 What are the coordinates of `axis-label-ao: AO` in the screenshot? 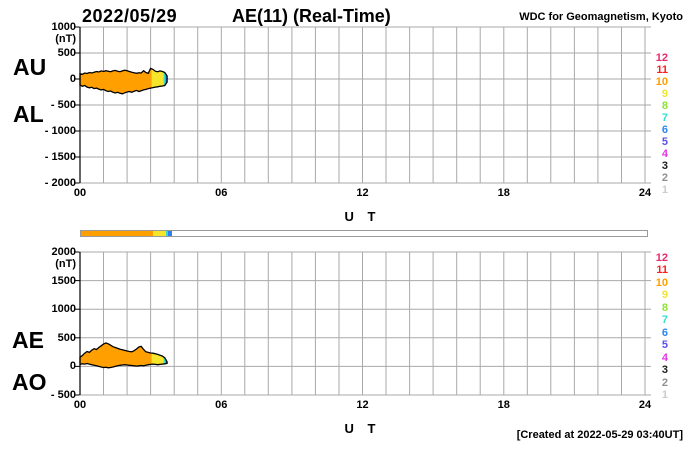 It's located at (29, 382).